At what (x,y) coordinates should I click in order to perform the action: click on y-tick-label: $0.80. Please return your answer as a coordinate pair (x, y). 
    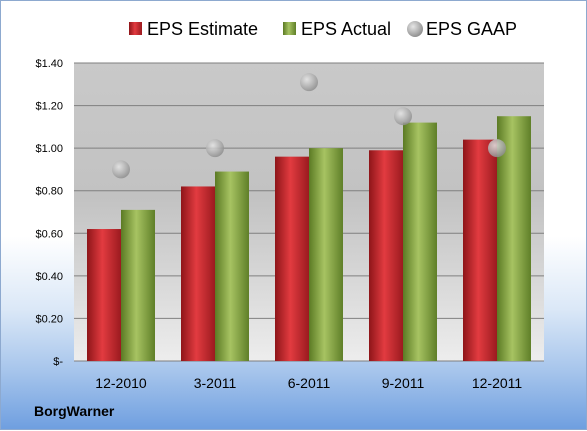
    Looking at the image, I should click on (49, 192).